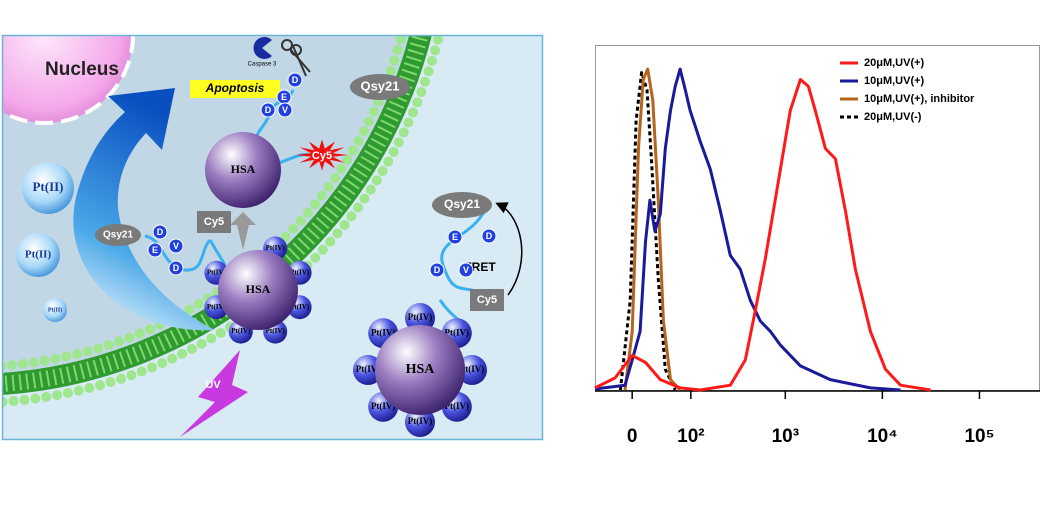 The height and width of the screenshot is (517, 1062). Describe the element at coordinates (882, 436) in the screenshot. I see `x-tick-label: 10⁴` at that location.